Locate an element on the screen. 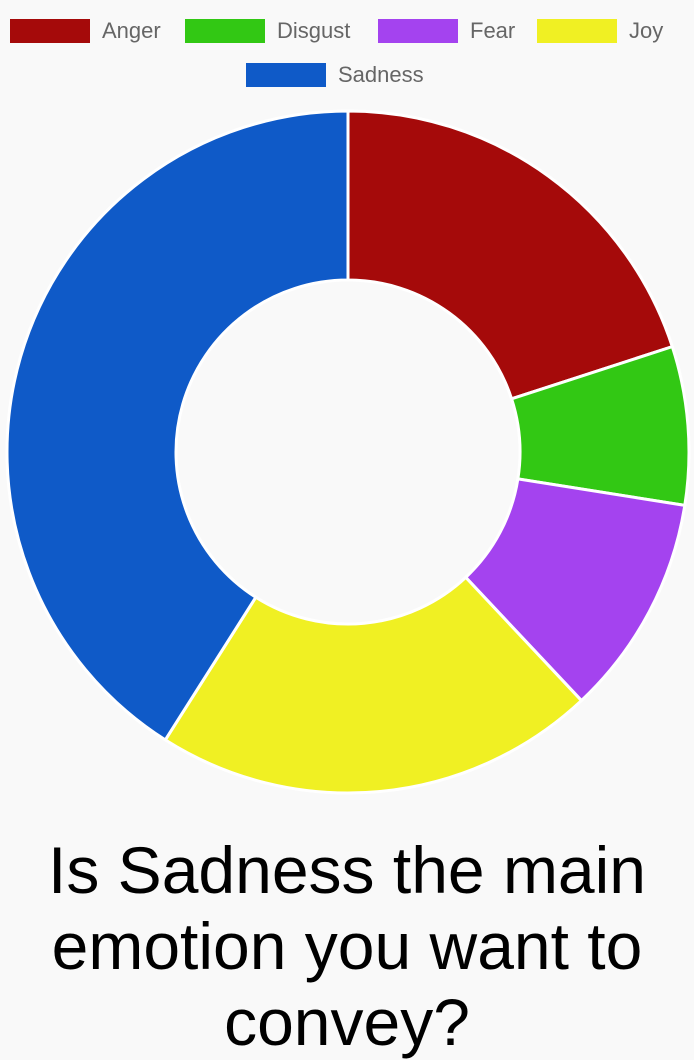 The image size is (694, 1060). legend-item-sadness: Sadness is located at coordinates (335, 75).